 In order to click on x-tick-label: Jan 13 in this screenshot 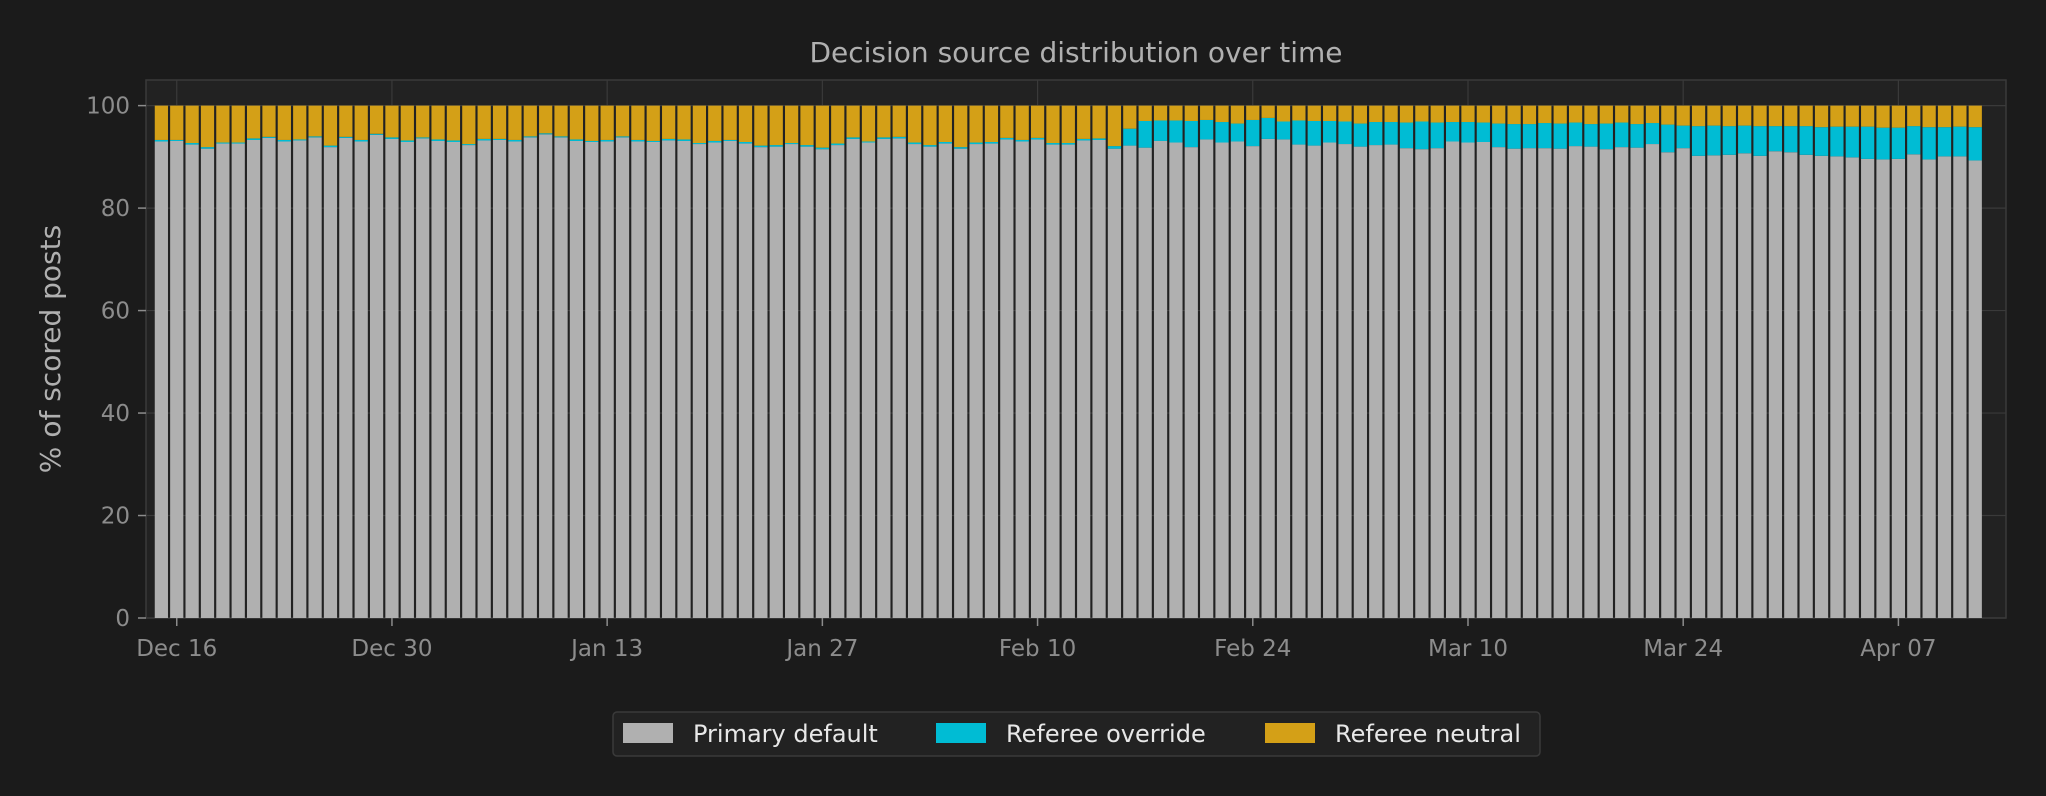, I will do `click(606, 649)`.